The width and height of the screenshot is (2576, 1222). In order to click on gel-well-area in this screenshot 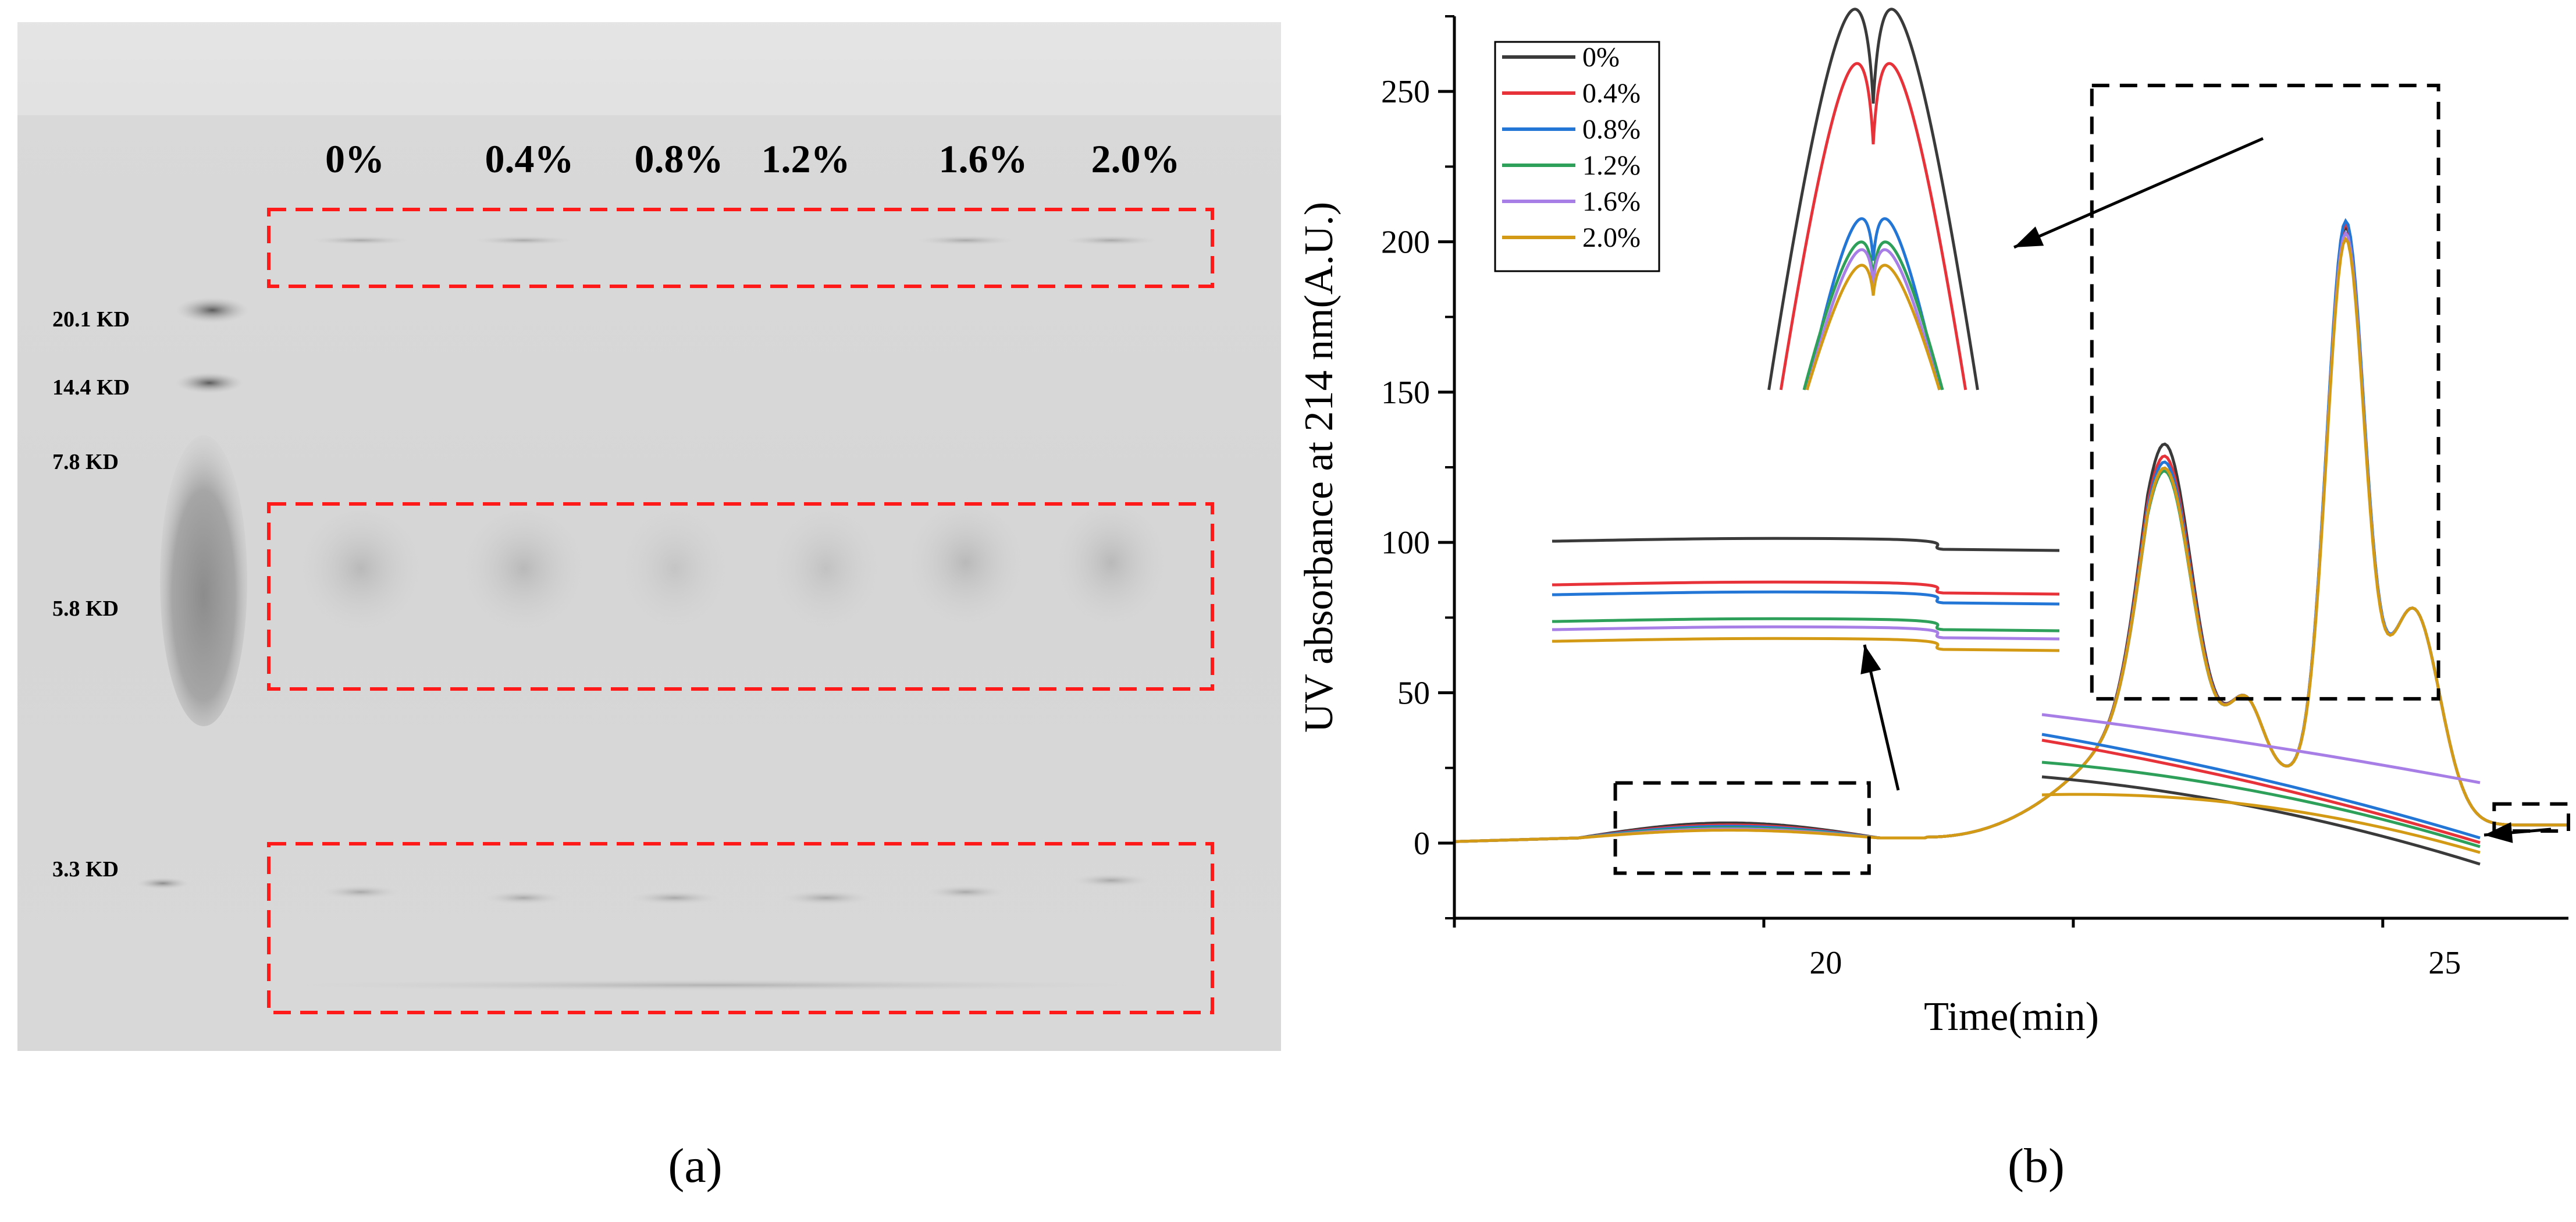, I will do `click(649, 68)`.